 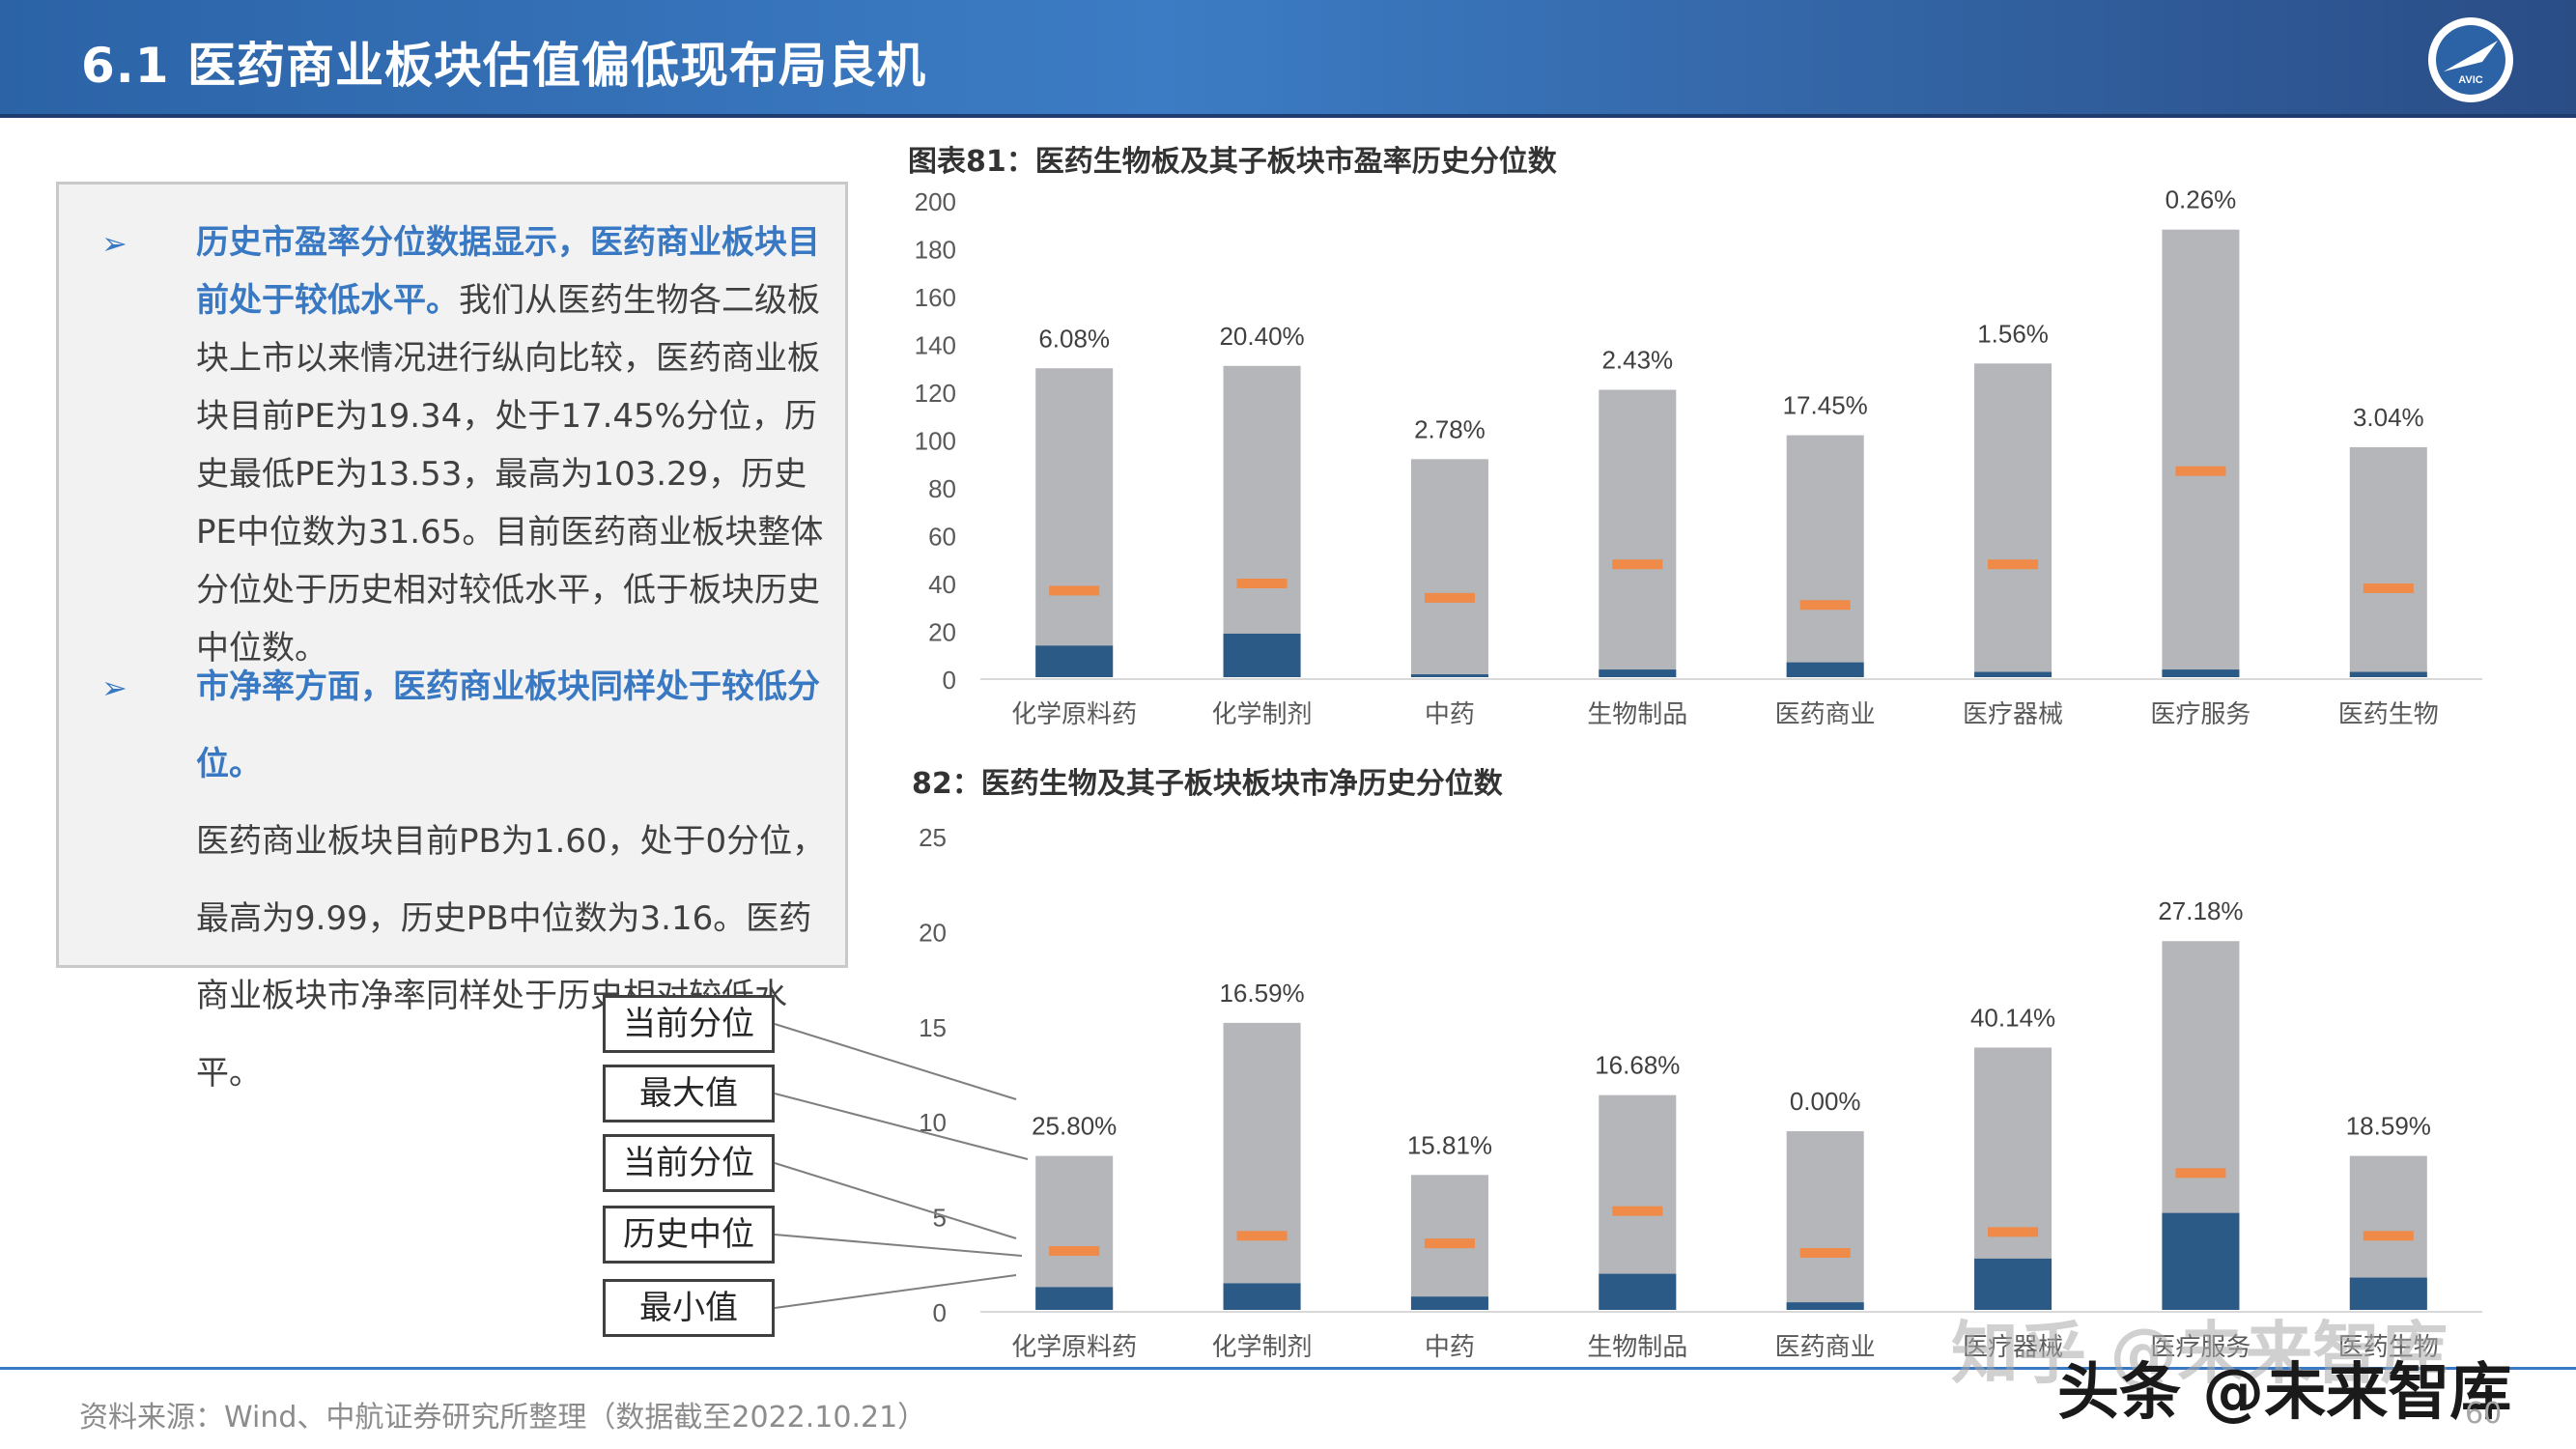 What do you see at coordinates (942, 488) in the screenshot?
I see `y-tick-label: 80` at bounding box center [942, 488].